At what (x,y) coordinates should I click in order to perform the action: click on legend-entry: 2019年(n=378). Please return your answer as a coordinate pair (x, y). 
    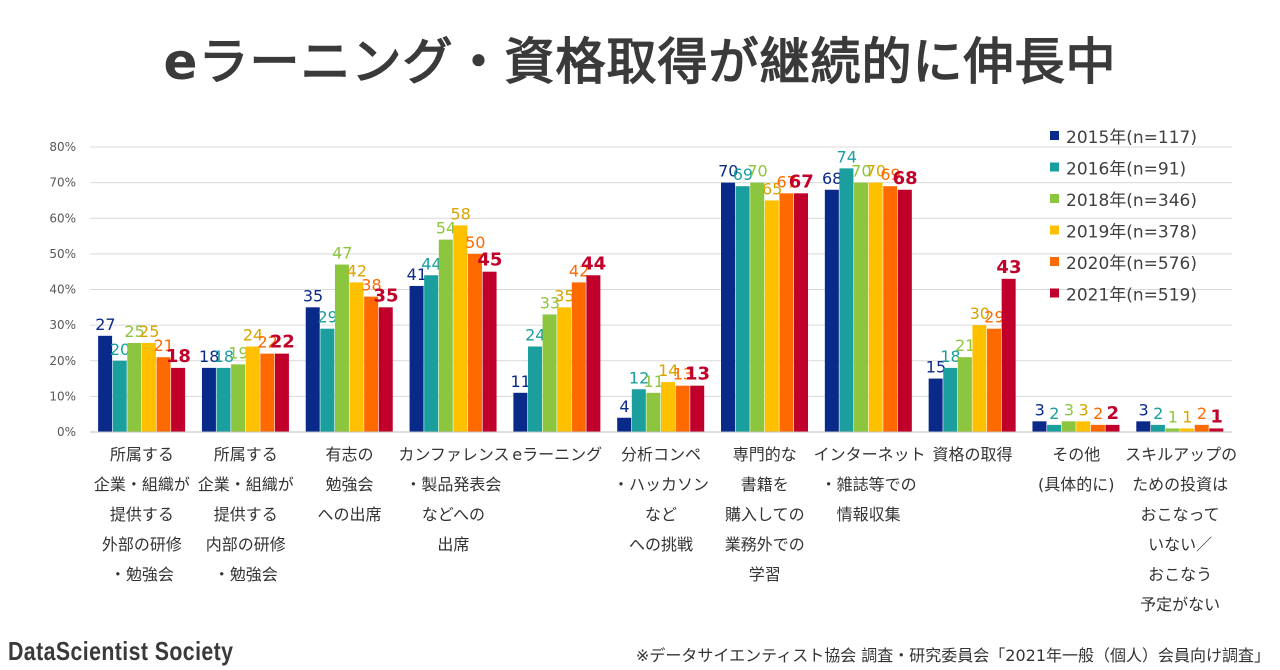
    Looking at the image, I should click on (1131, 233).